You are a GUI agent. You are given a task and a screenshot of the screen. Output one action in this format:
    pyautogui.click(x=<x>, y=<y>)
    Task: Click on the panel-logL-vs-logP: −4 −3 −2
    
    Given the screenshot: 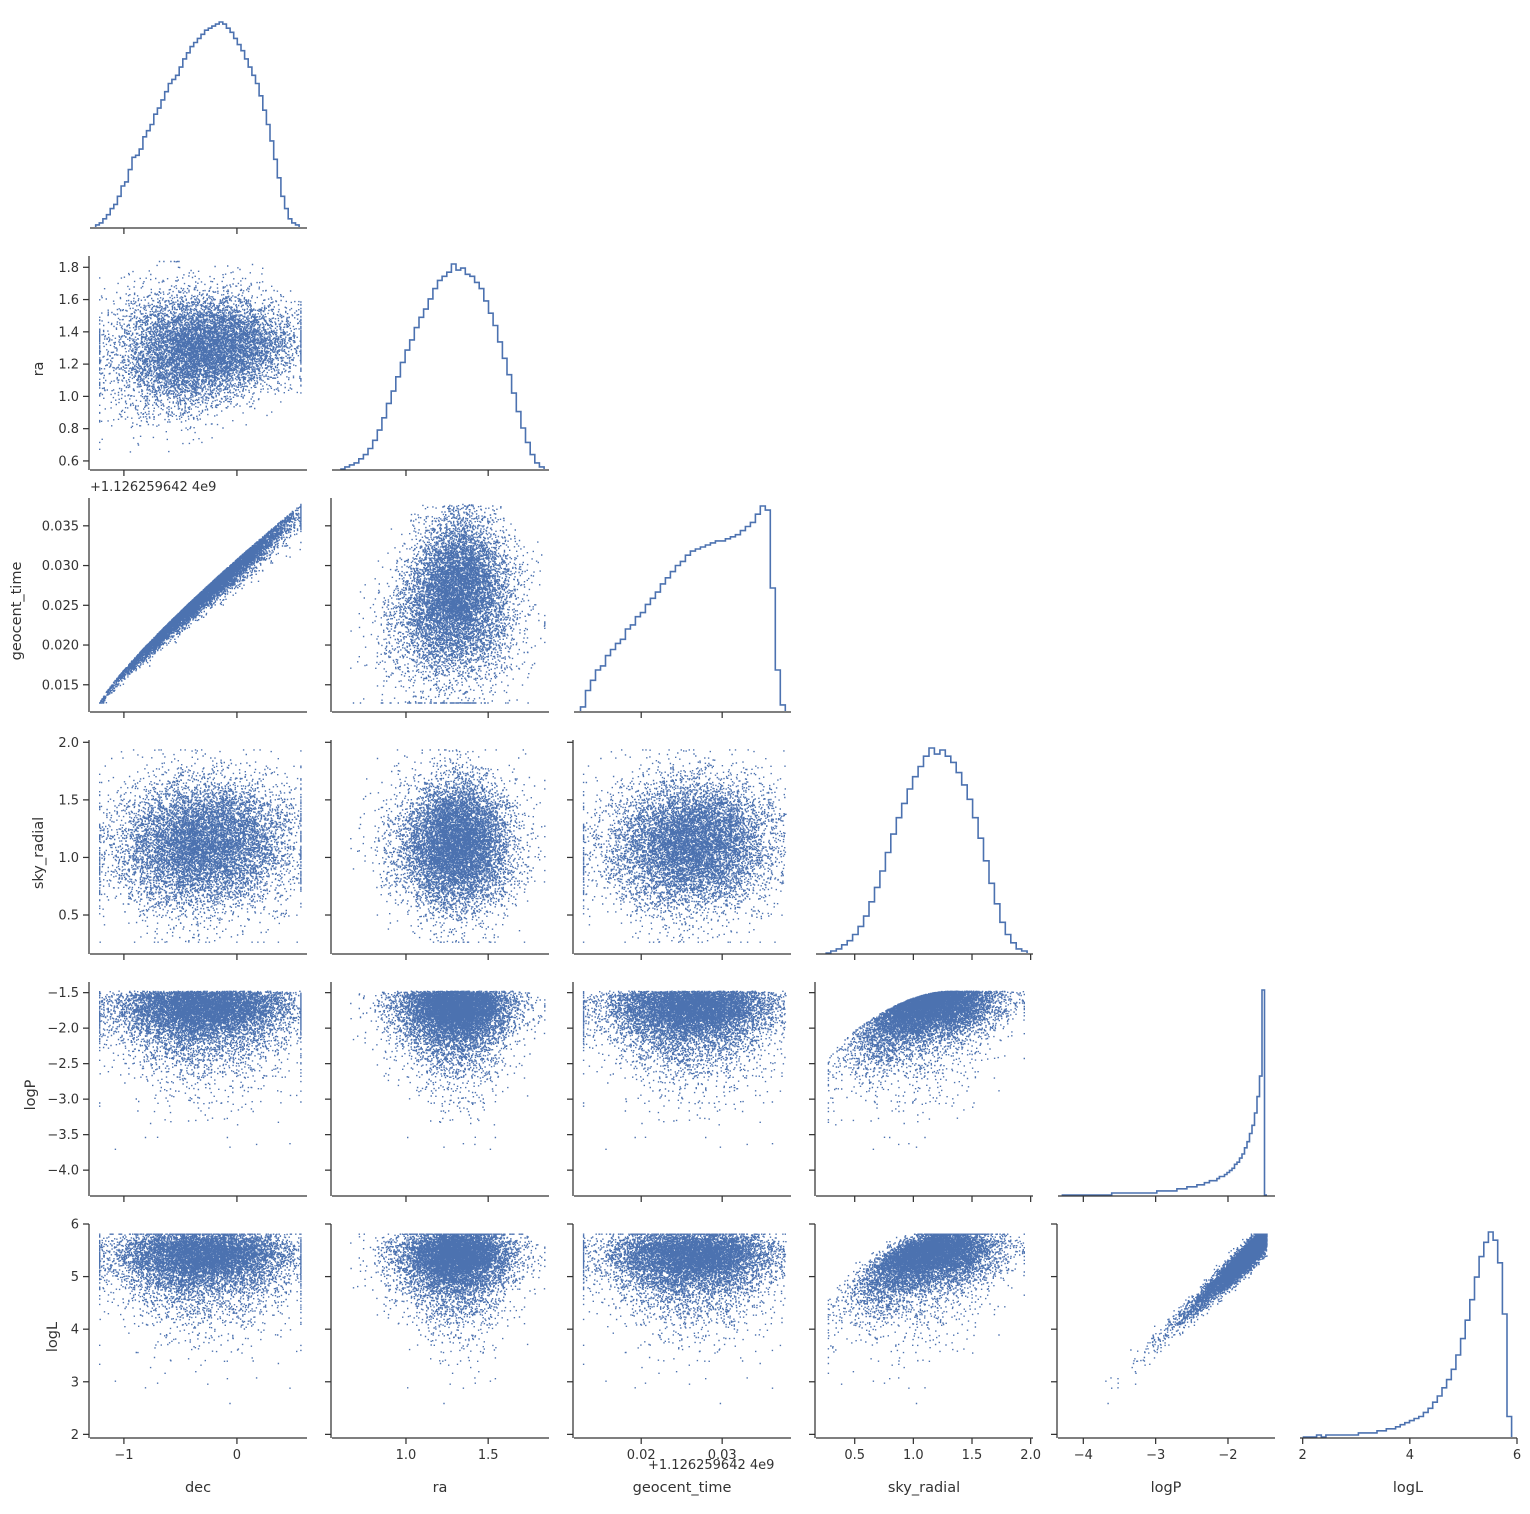 What is the action you would take?
    pyautogui.click(x=1163, y=1343)
    